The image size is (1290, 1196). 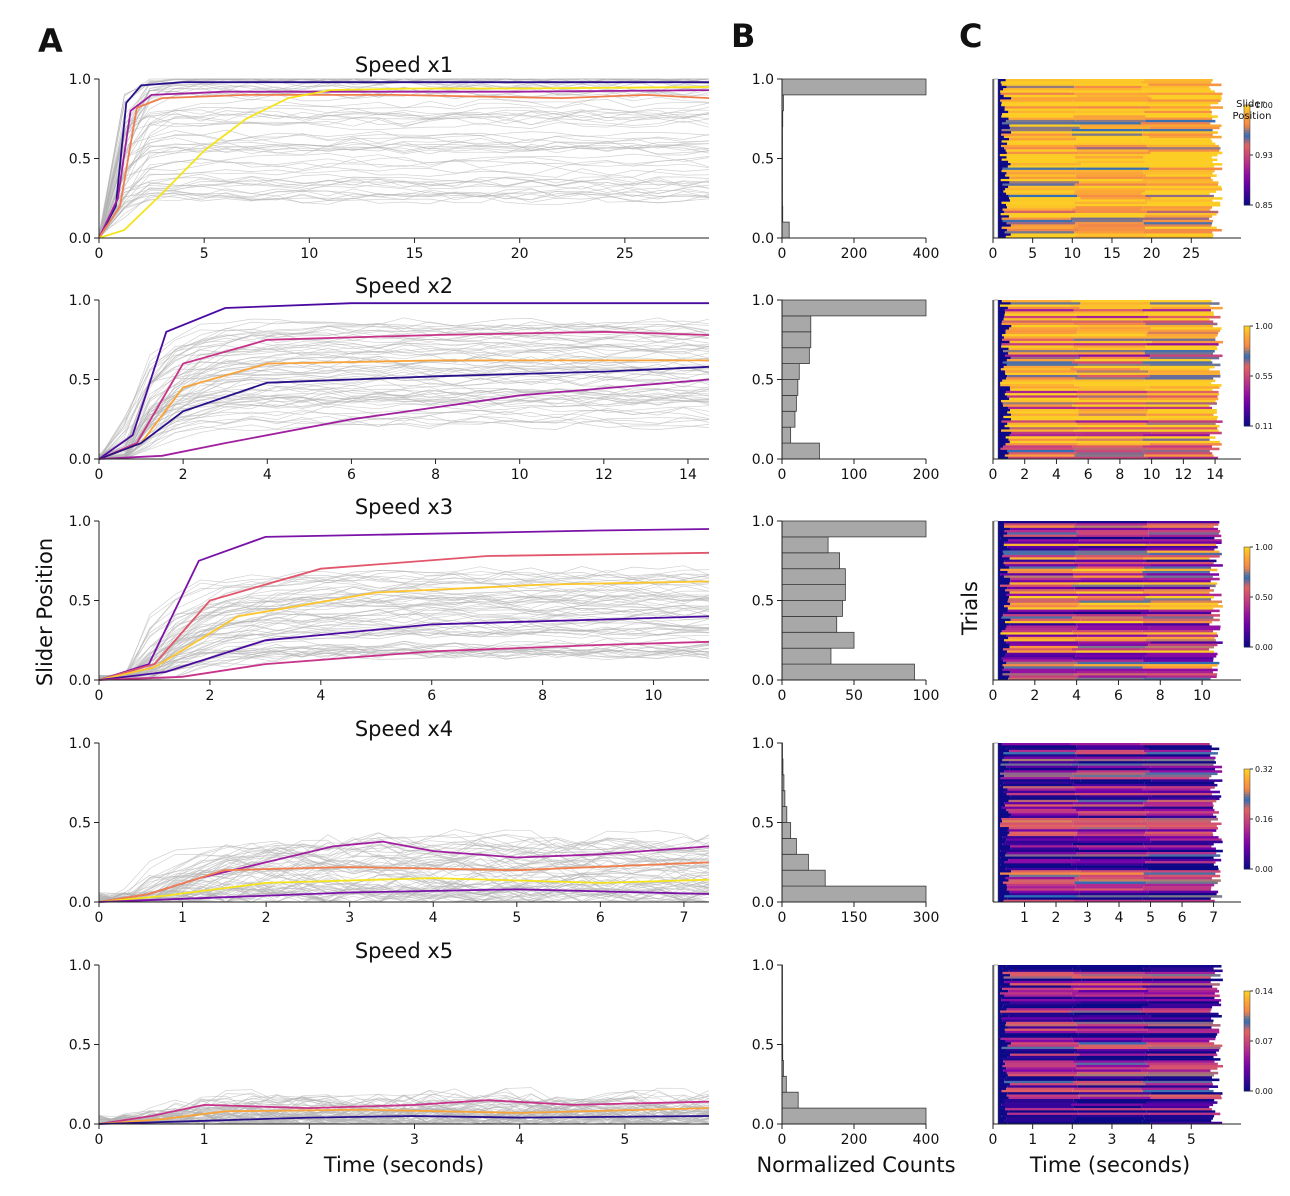 What do you see at coordinates (854, 254) in the screenshot?
I see `x-tick-label: 200` at bounding box center [854, 254].